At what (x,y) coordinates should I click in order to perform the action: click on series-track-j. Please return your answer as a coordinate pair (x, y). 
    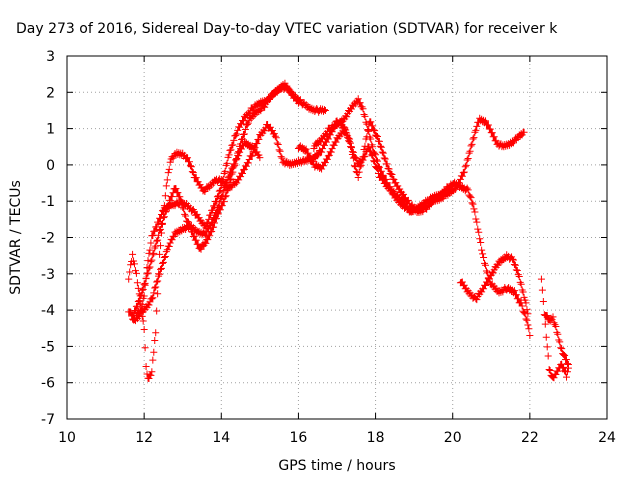
    Looking at the image, I should click on (556, 340).